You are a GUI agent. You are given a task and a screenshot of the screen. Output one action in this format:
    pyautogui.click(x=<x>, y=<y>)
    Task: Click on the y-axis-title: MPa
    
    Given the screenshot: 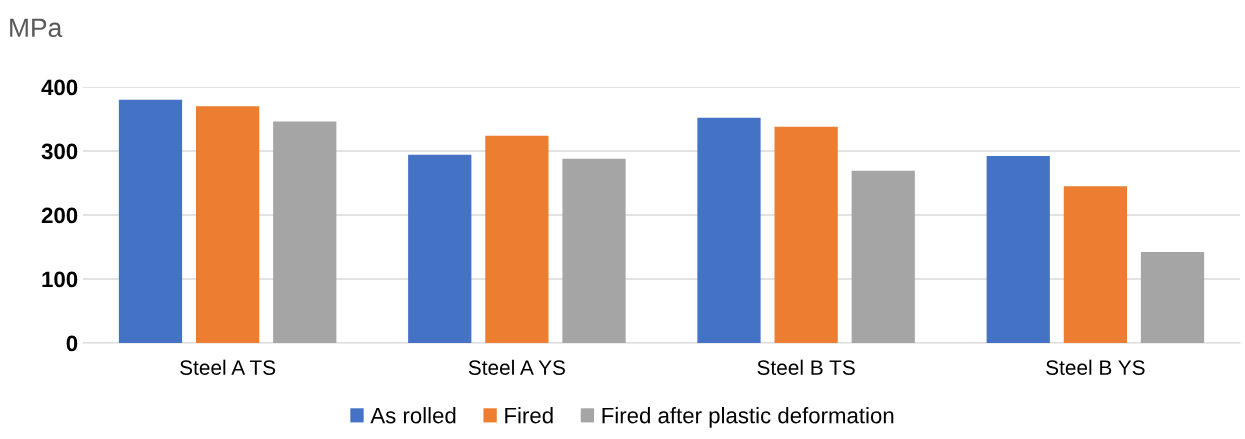 What is the action you would take?
    pyautogui.click(x=36, y=28)
    